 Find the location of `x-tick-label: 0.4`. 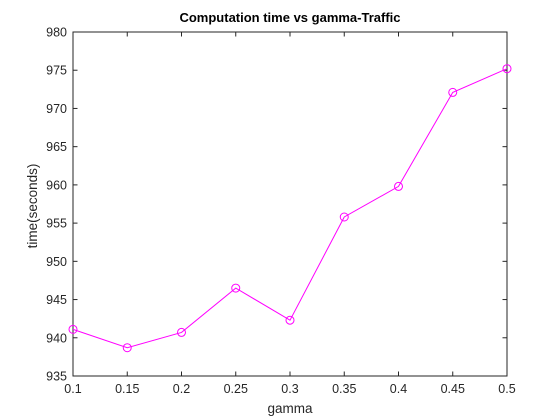

x-tick-label: 0.4 is located at coordinates (398, 389).